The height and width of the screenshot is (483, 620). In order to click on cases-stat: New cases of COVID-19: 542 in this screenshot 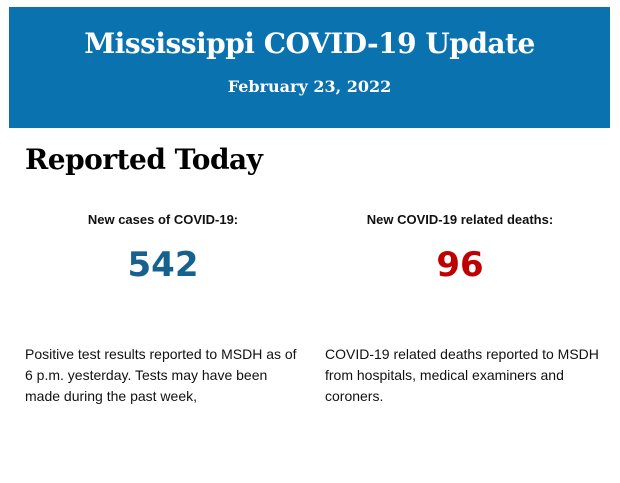, I will do `click(163, 248)`.